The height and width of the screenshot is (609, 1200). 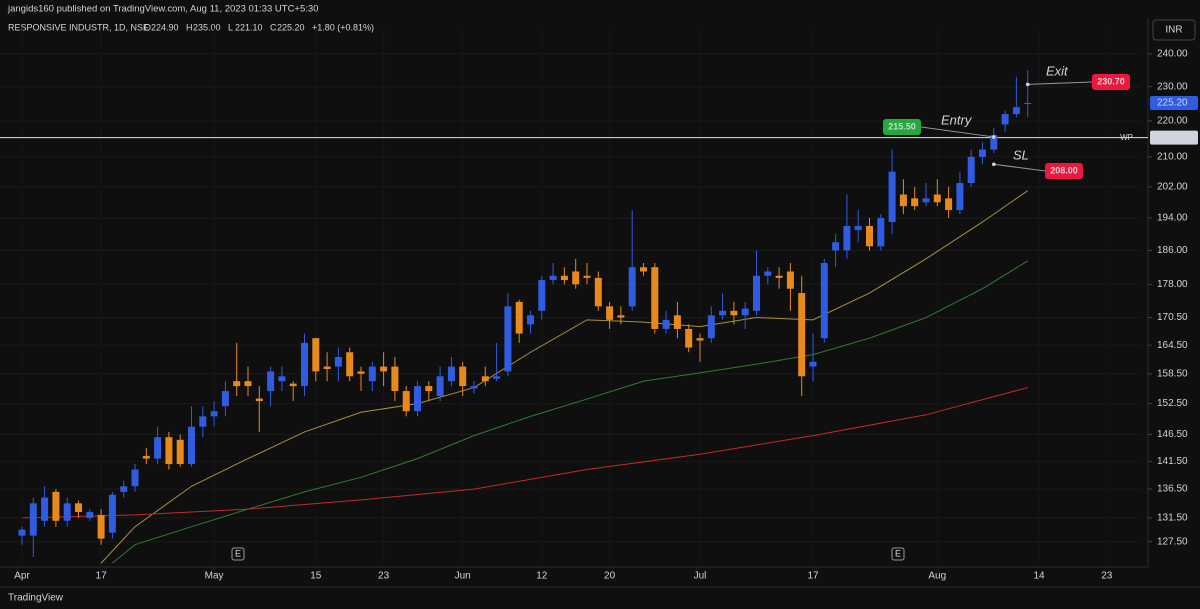 I want to click on legend-key: C, so click(x=273, y=27).